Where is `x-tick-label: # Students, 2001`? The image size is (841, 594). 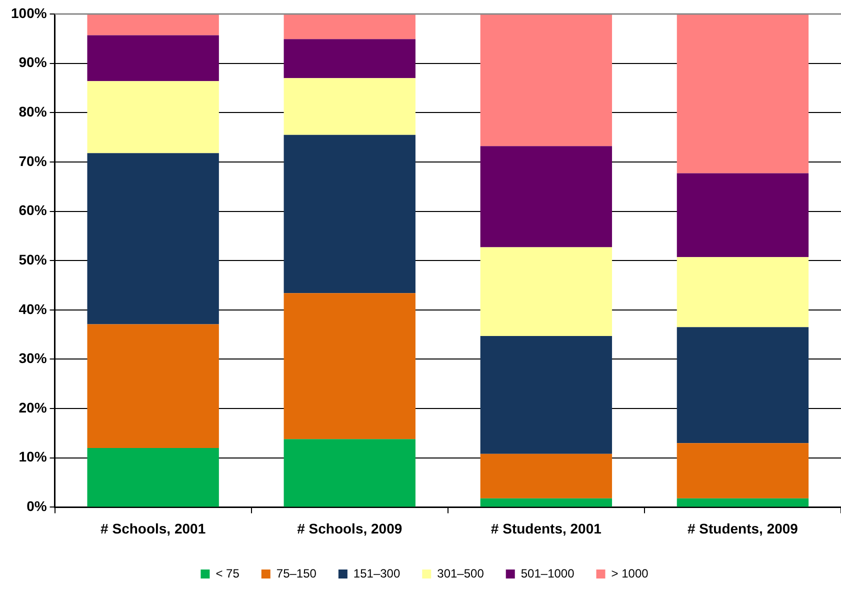 x-tick-label: # Students, 2001 is located at coordinates (546, 528).